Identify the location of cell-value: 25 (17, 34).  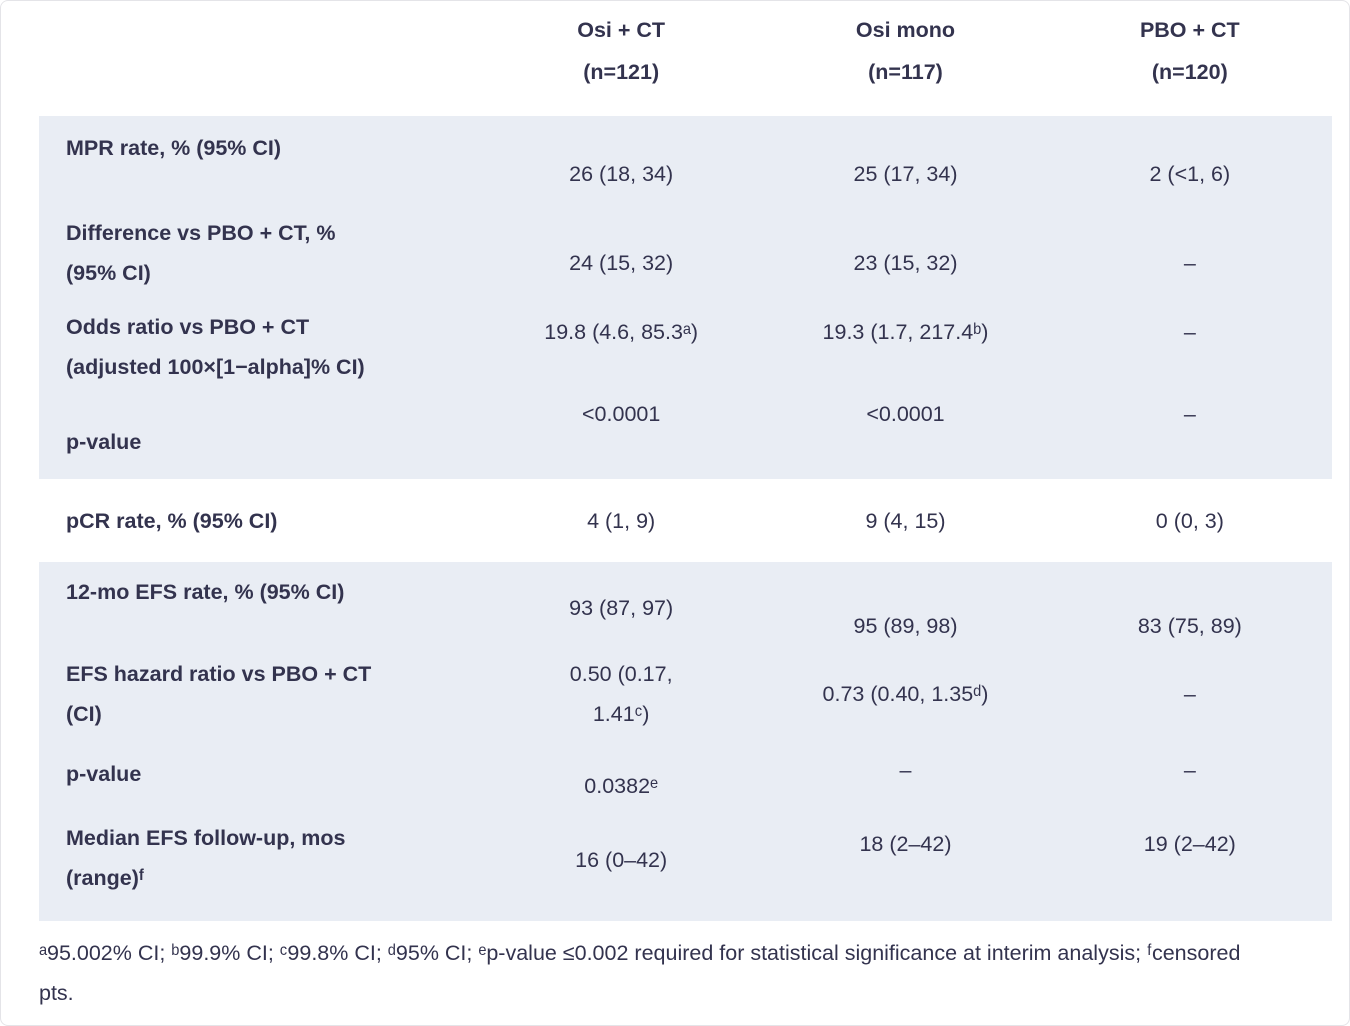
(905, 174).